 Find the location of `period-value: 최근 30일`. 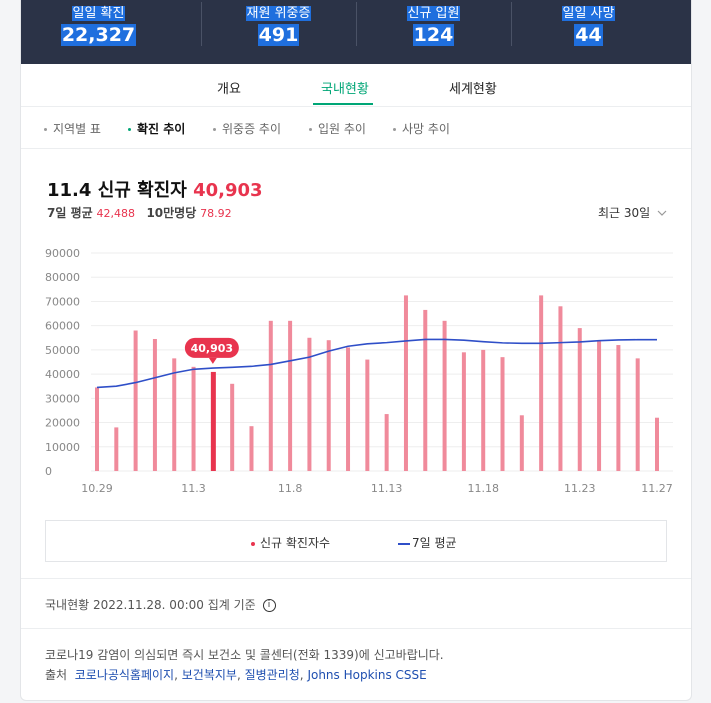

period-value: 최근 30일 is located at coordinates (624, 213).